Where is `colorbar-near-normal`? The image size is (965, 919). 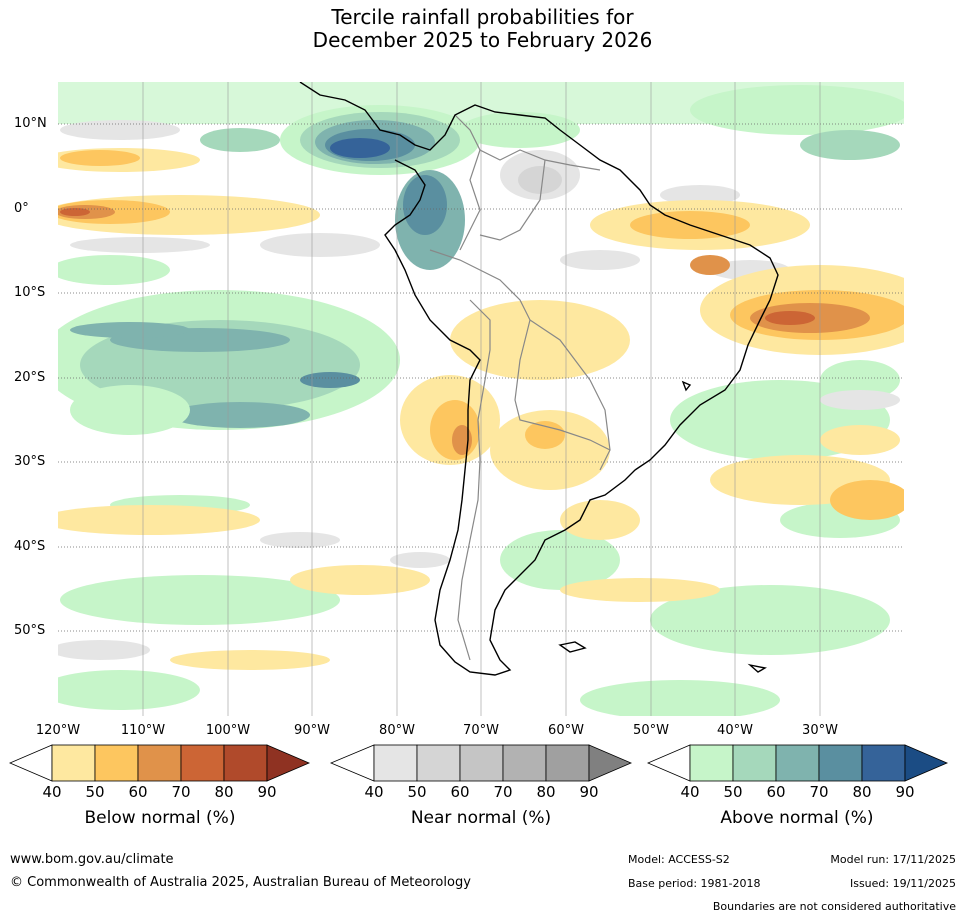
colorbar-near-normal is located at coordinates (481, 763).